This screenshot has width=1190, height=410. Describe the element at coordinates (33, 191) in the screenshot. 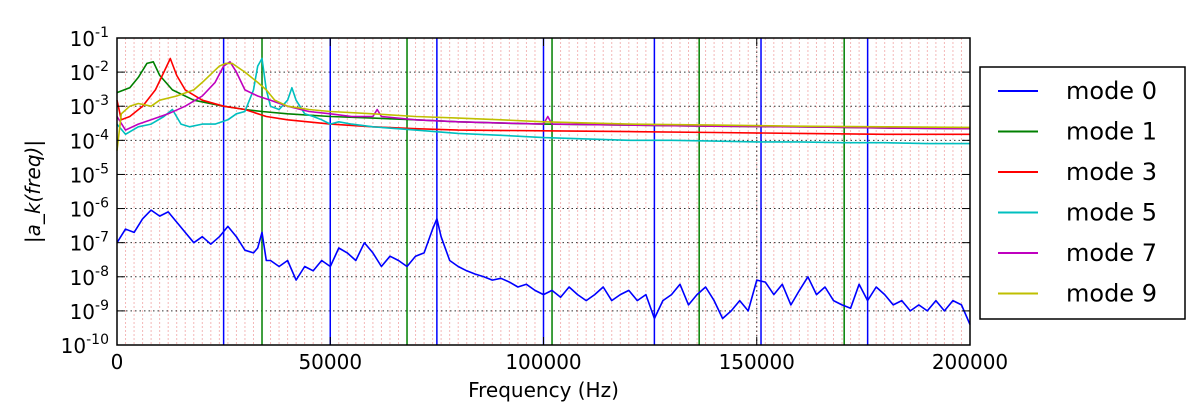

I see `y-axis-label: |a_k(freq)|` at that location.